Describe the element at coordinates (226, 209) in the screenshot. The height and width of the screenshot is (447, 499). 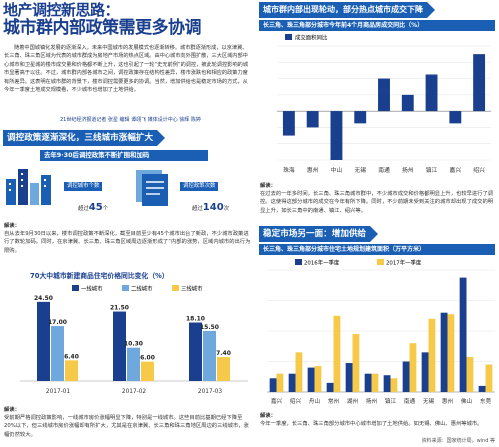
I see `stat-unit: 次` at that location.